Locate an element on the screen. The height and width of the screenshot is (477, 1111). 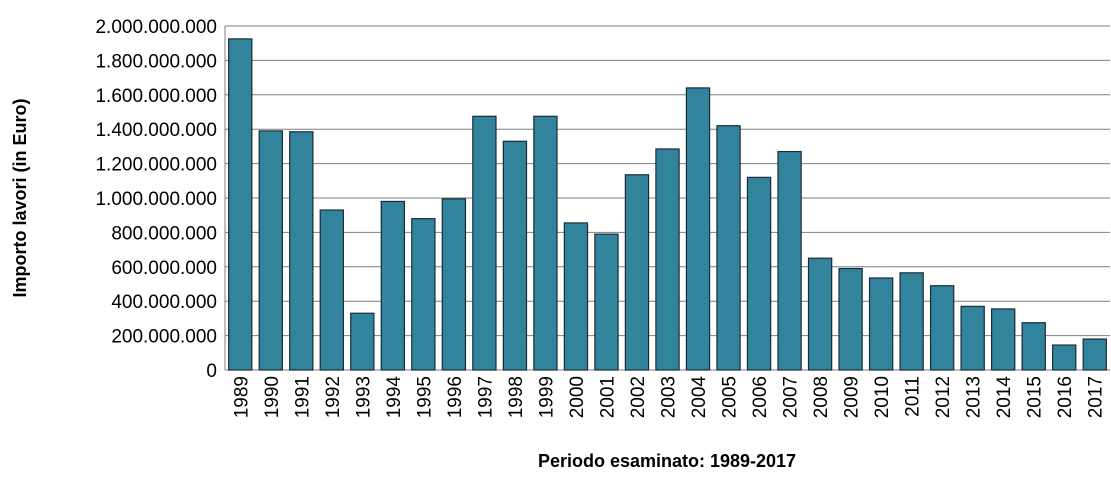
x-tick-label: 2015 is located at coordinates (1035, 397).